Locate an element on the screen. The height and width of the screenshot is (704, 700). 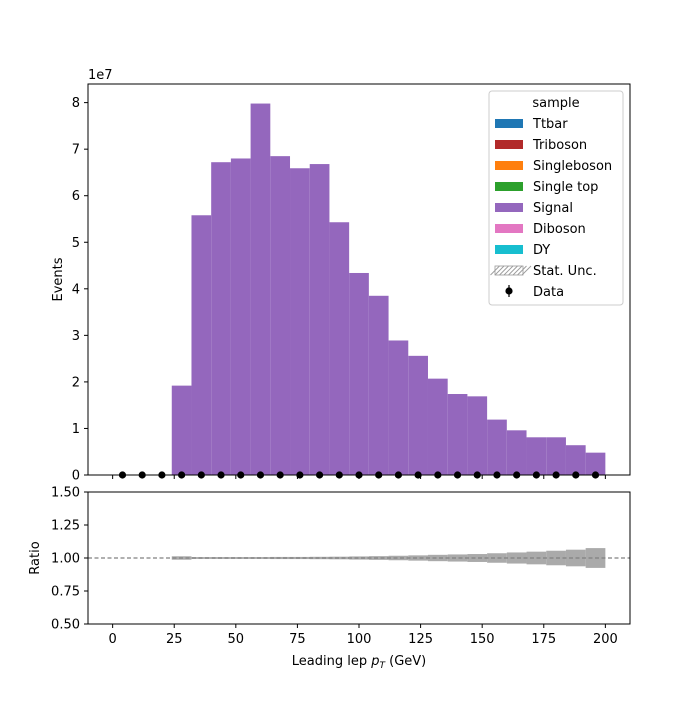
legend-label: Diboson is located at coordinates (559, 229).